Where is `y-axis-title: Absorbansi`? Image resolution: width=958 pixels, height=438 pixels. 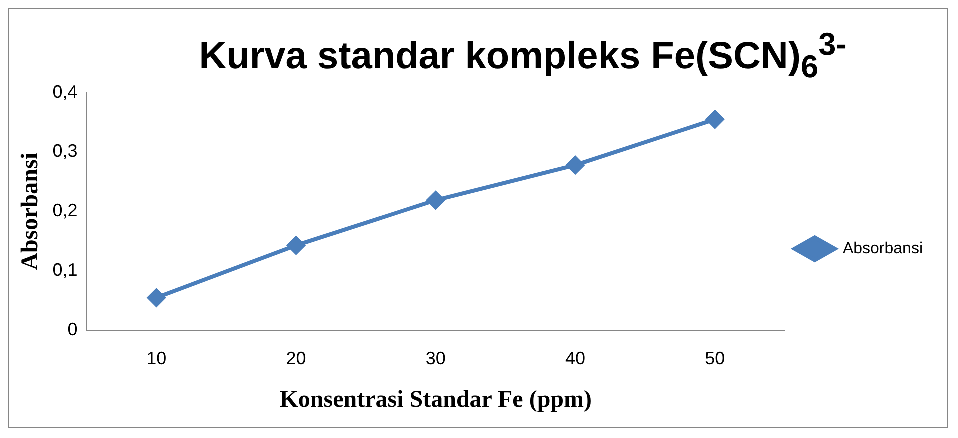 y-axis-title: Absorbansi is located at coordinates (31, 211).